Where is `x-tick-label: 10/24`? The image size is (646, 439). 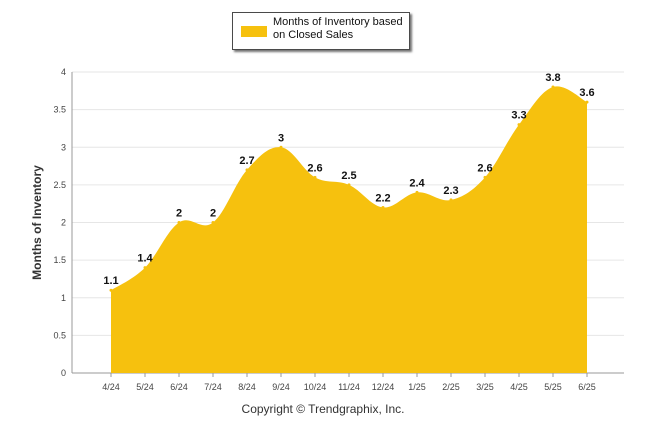 x-tick-label: 10/24 is located at coordinates (315, 387).